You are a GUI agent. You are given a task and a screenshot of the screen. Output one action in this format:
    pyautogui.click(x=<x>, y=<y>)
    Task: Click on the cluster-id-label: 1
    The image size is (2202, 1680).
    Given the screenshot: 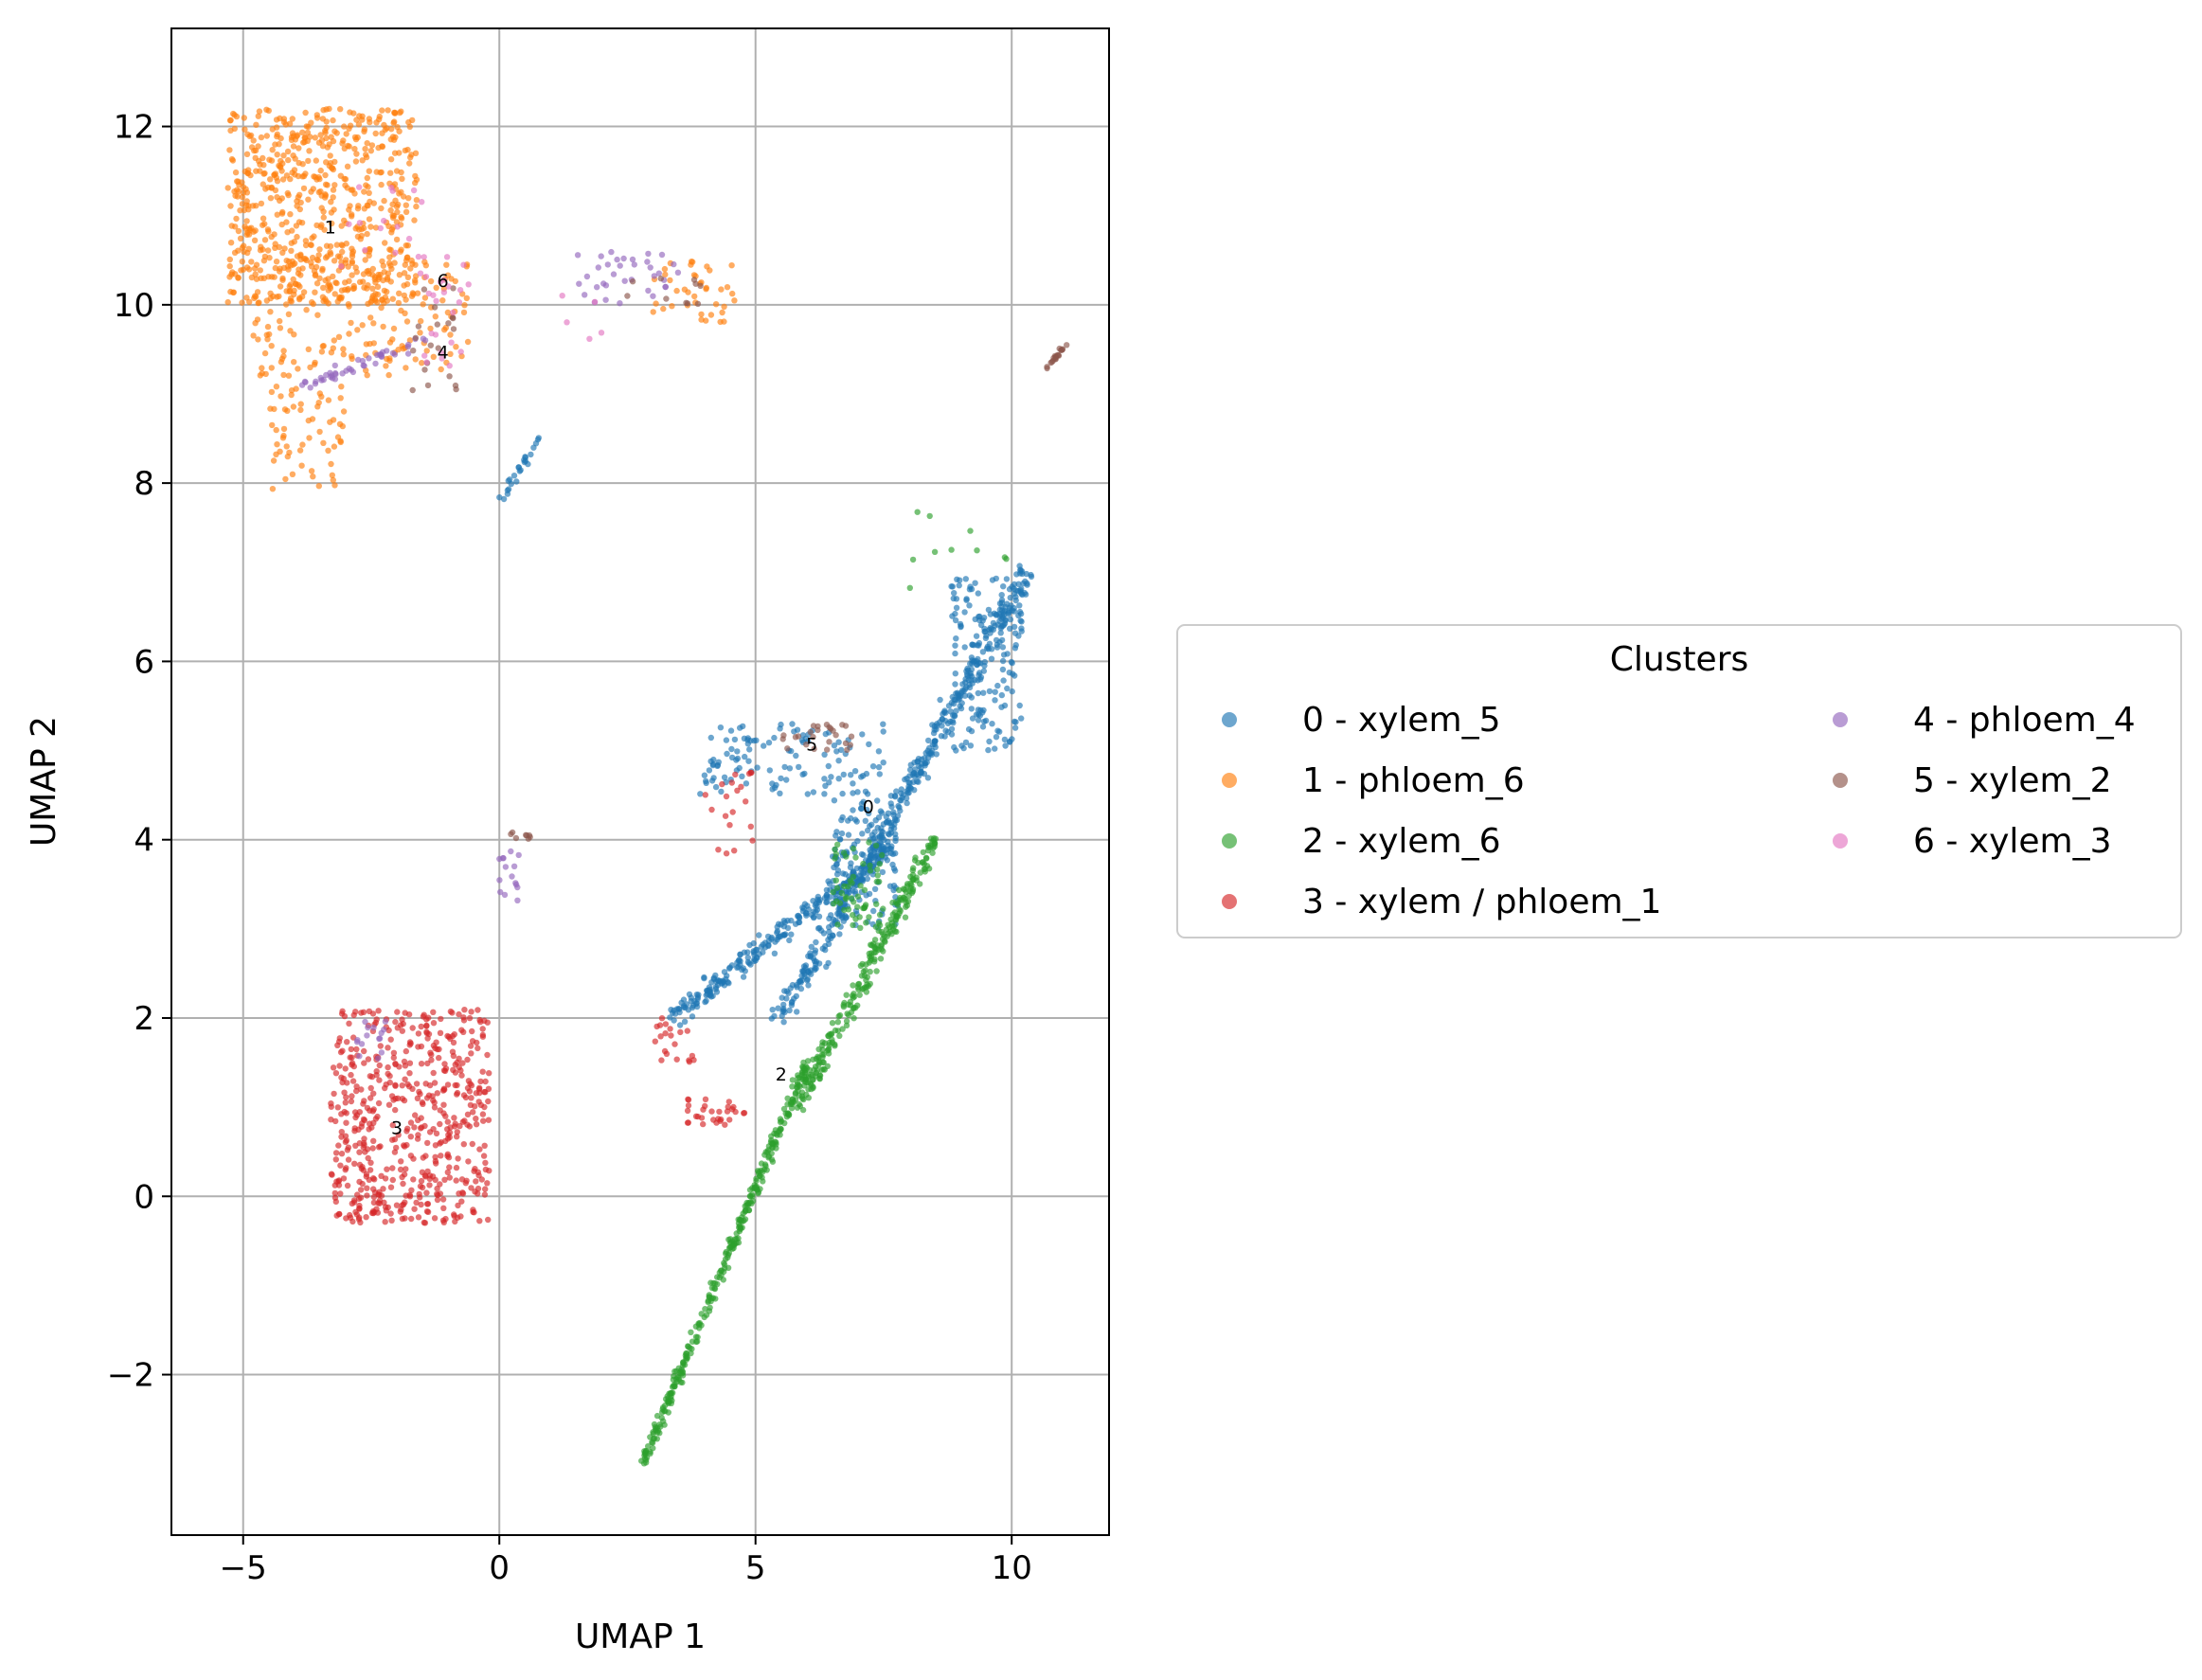 What is the action you would take?
    pyautogui.click(x=331, y=228)
    